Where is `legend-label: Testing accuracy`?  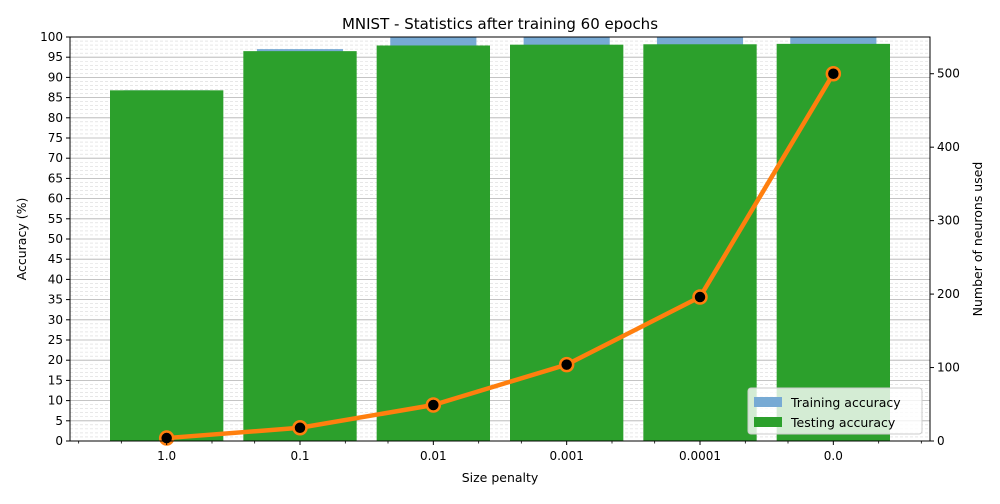 legend-label: Testing accuracy is located at coordinates (843, 422).